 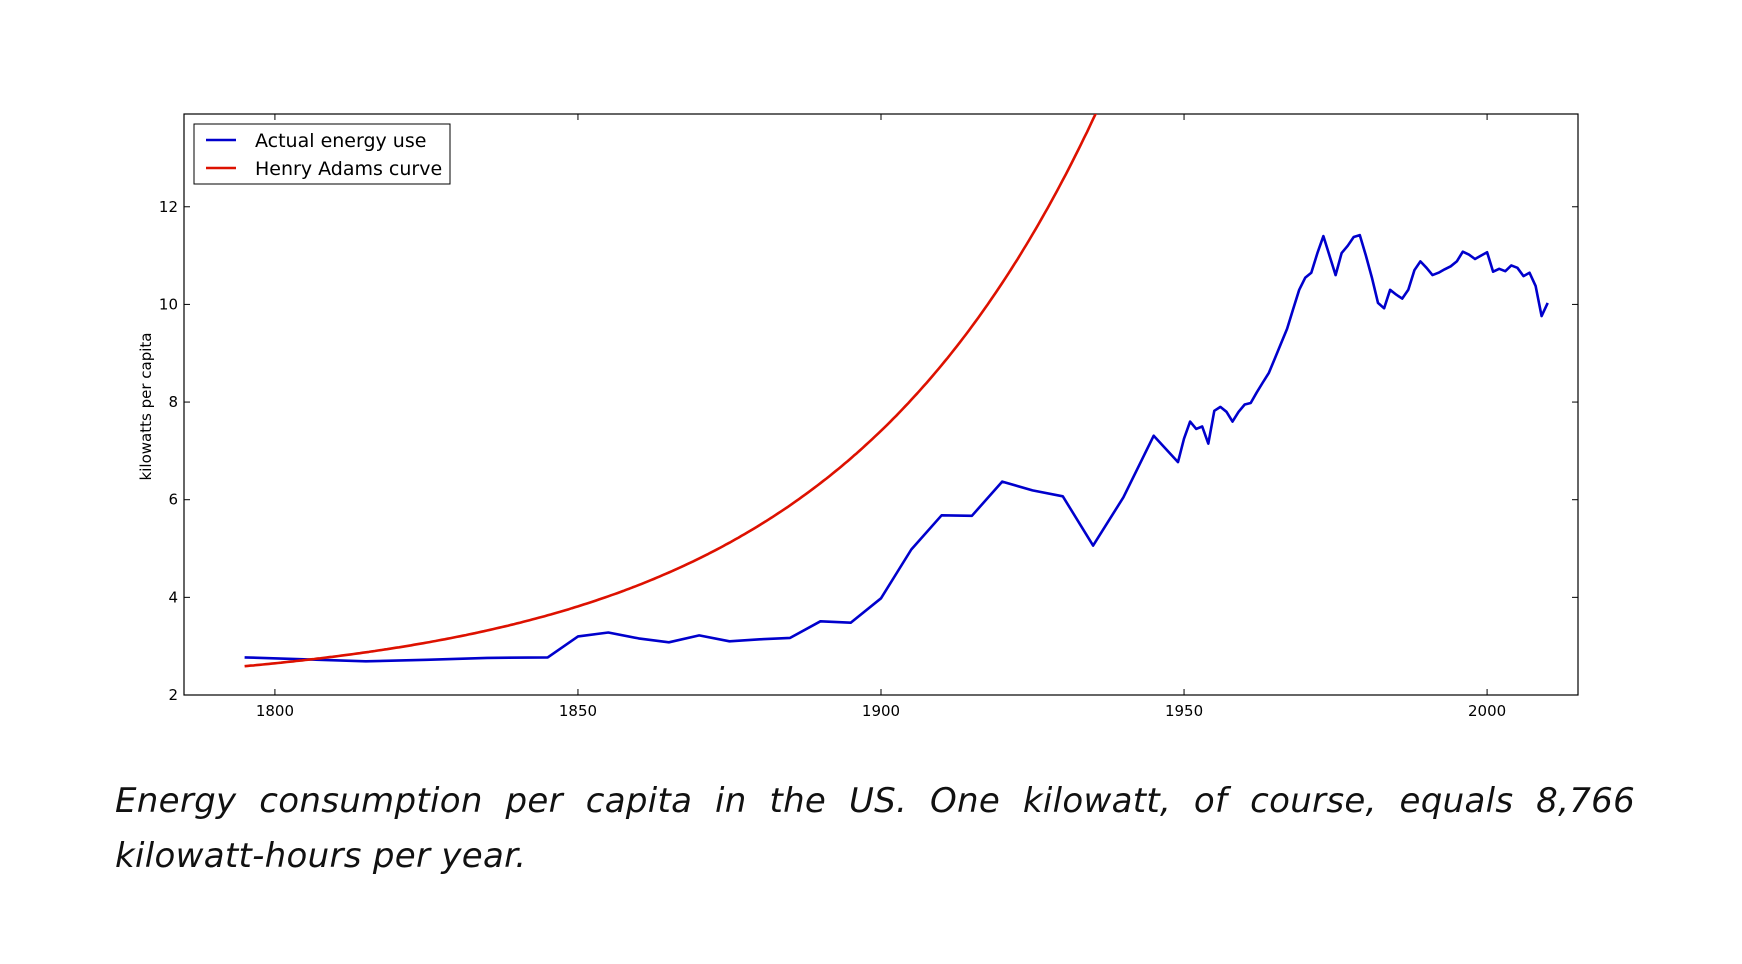 I want to click on y-tick-label: 8, so click(x=173, y=402).